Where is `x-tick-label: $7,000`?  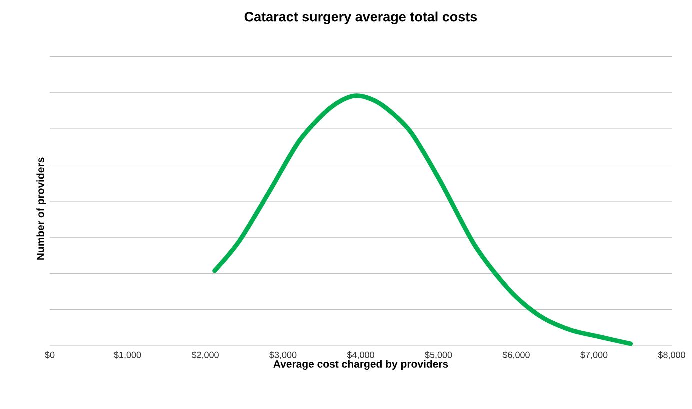 x-tick-label: $7,000 is located at coordinates (594, 356).